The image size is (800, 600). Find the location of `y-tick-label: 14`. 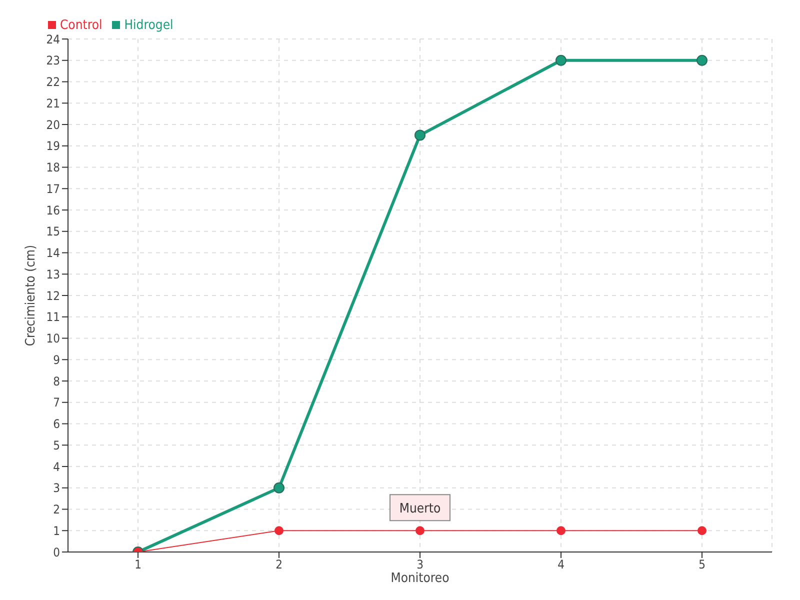

y-tick-label: 14 is located at coordinates (53, 253).